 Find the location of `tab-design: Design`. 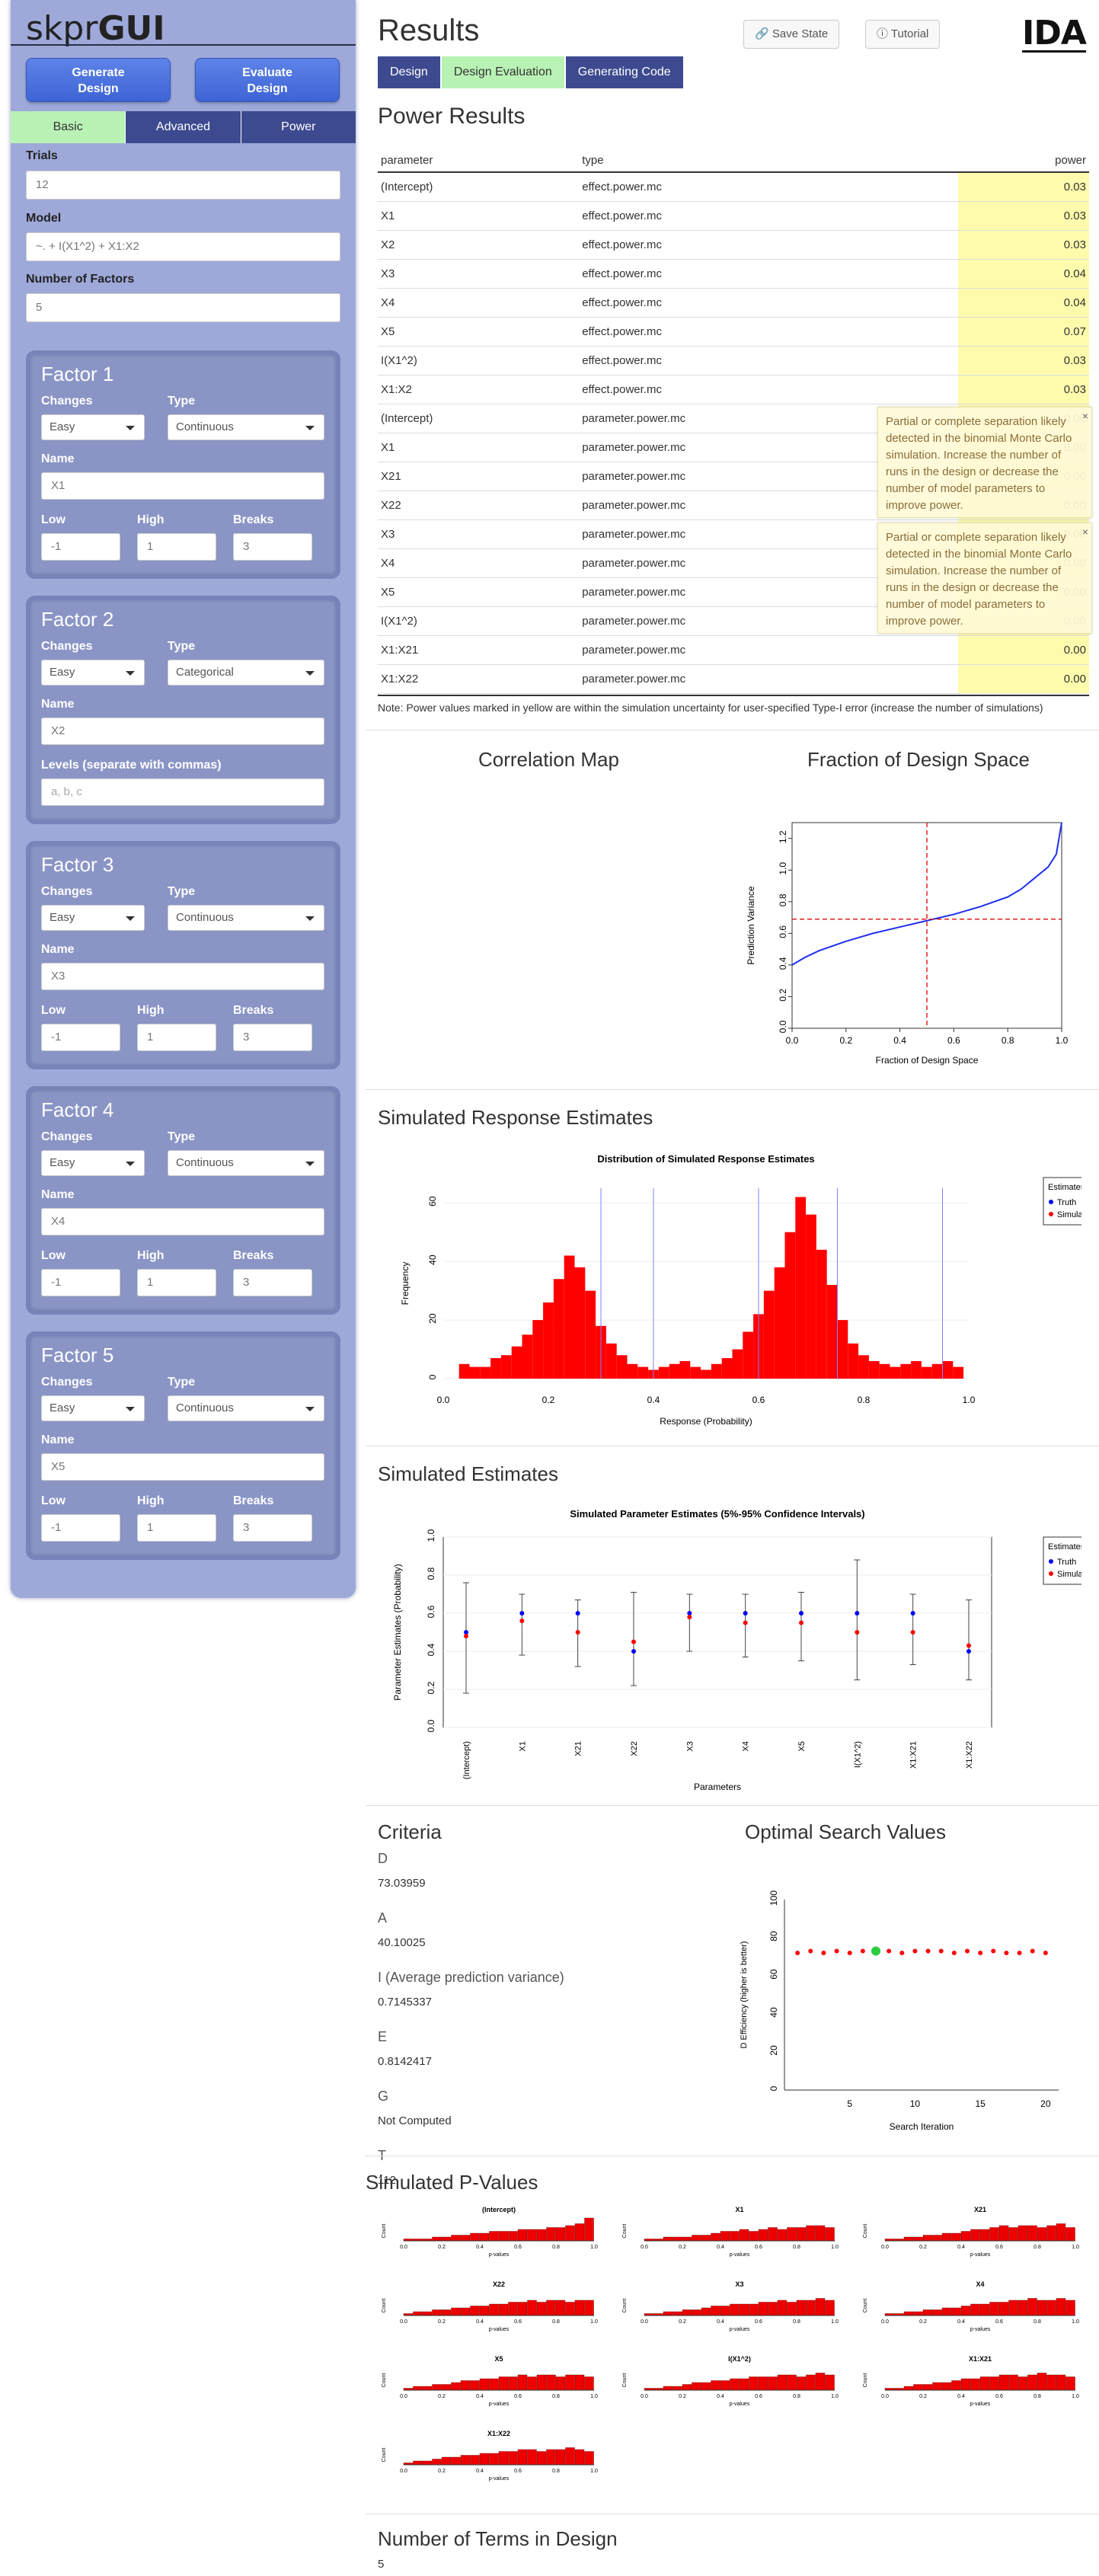

tab-design: Design is located at coordinates (409, 72).